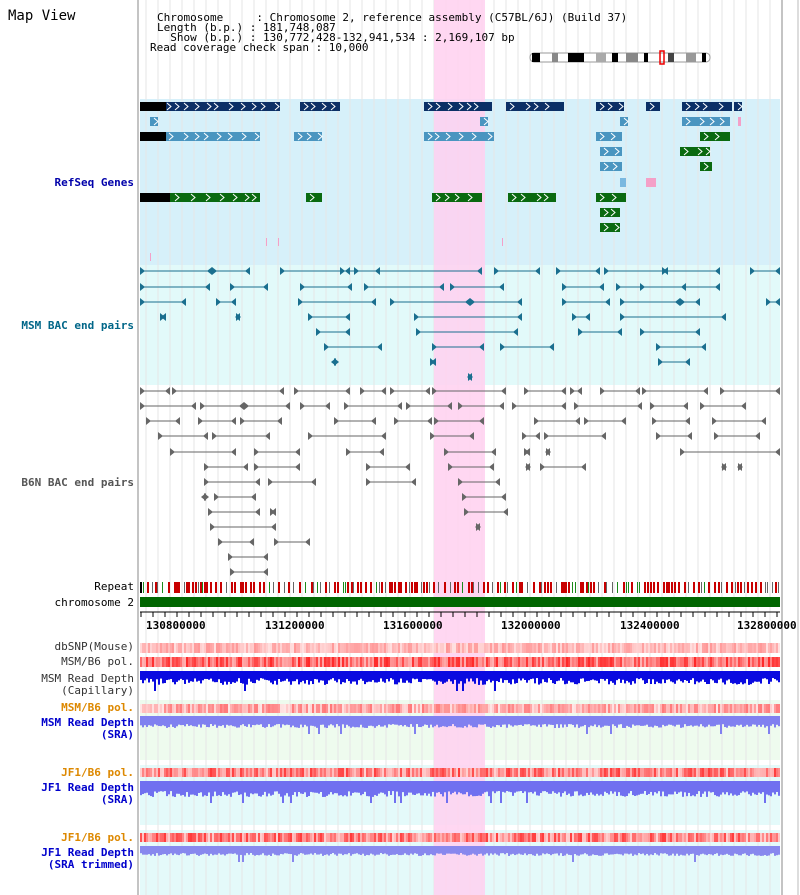  Describe the element at coordinates (502, 347) in the screenshot. I see `bac-end-marker` at that location.